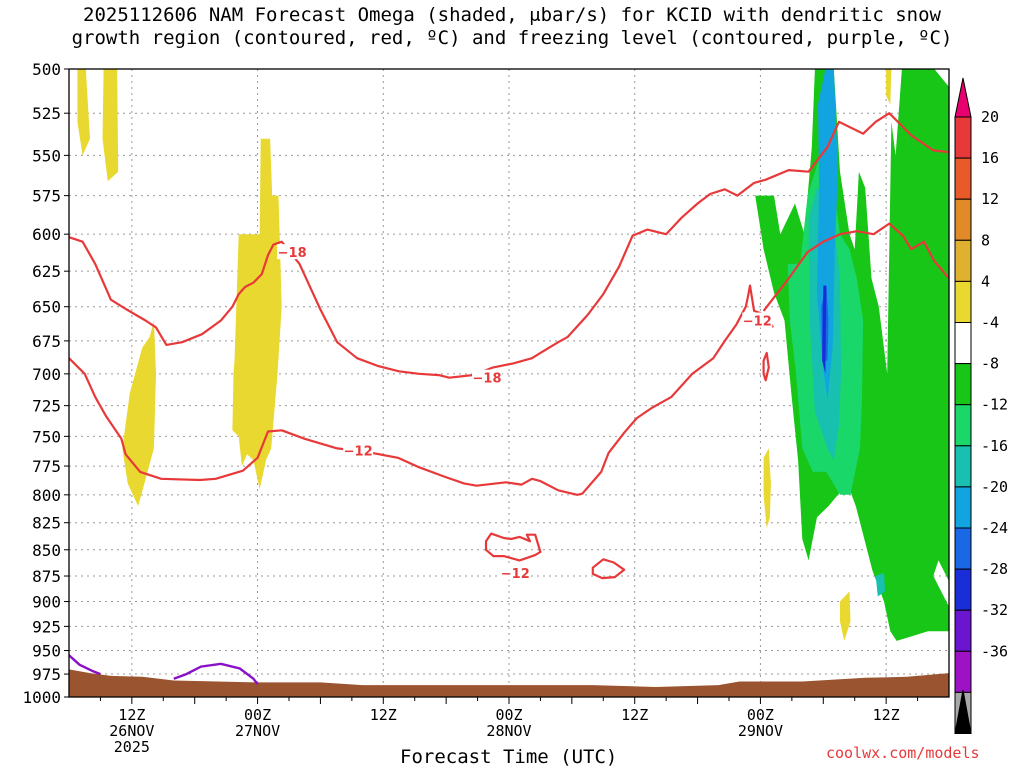  What do you see at coordinates (46, 196) in the screenshot?
I see `y-tick-label: 575` at bounding box center [46, 196].